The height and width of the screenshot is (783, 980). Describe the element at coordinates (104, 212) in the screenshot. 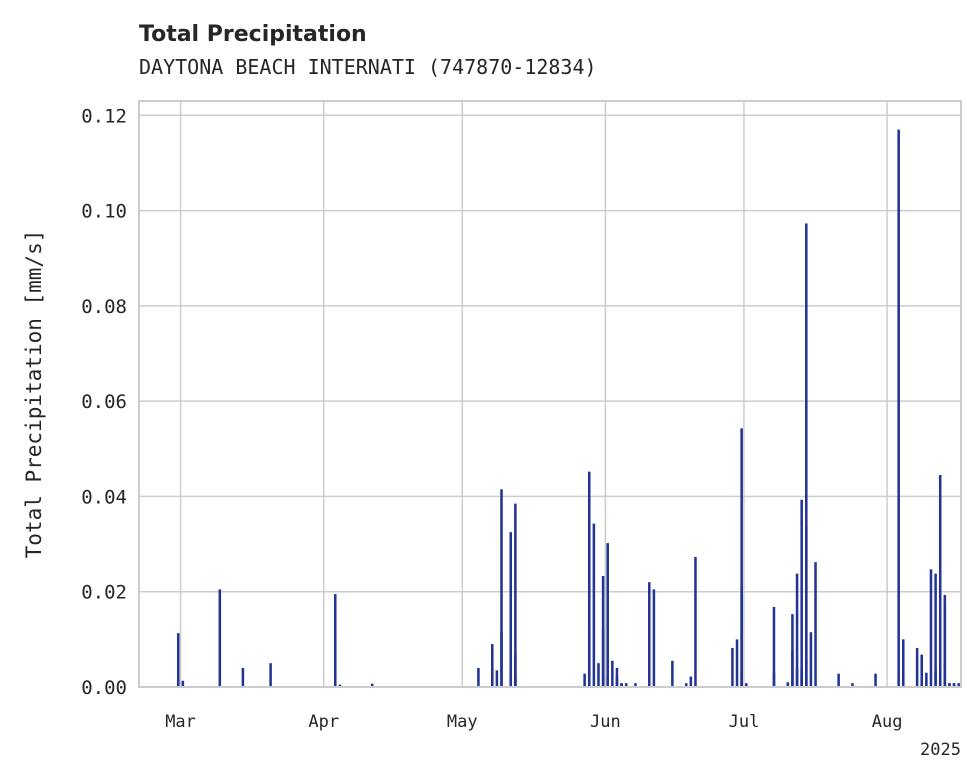

I see `y-tick-label: 0.10` at that location.